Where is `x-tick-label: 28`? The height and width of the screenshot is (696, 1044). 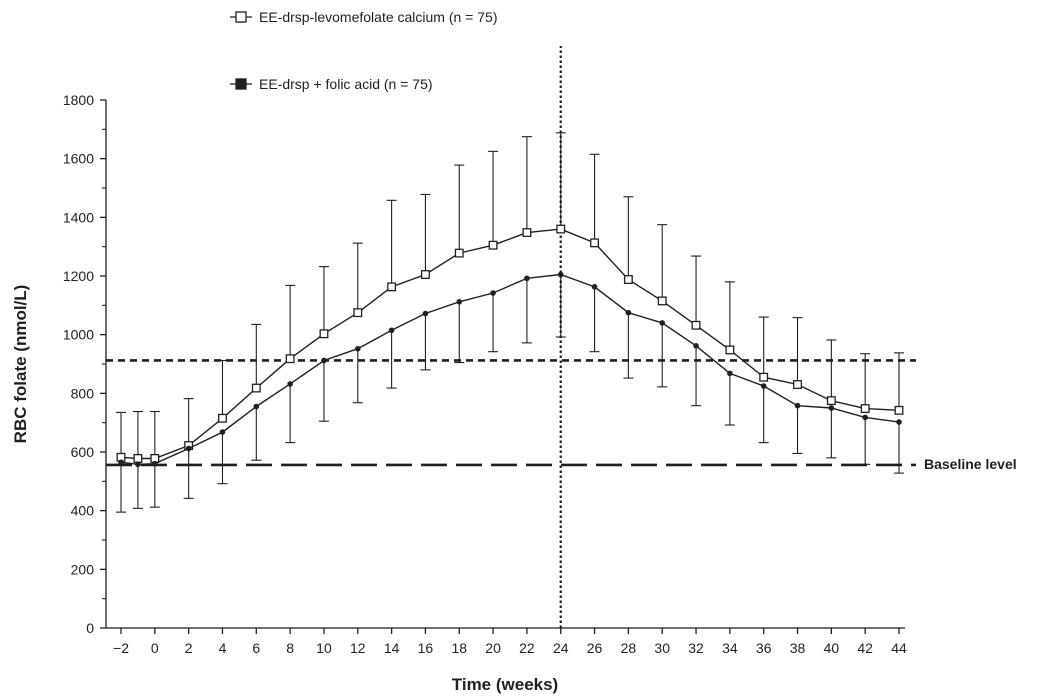
x-tick-label: 28 is located at coordinates (629, 648).